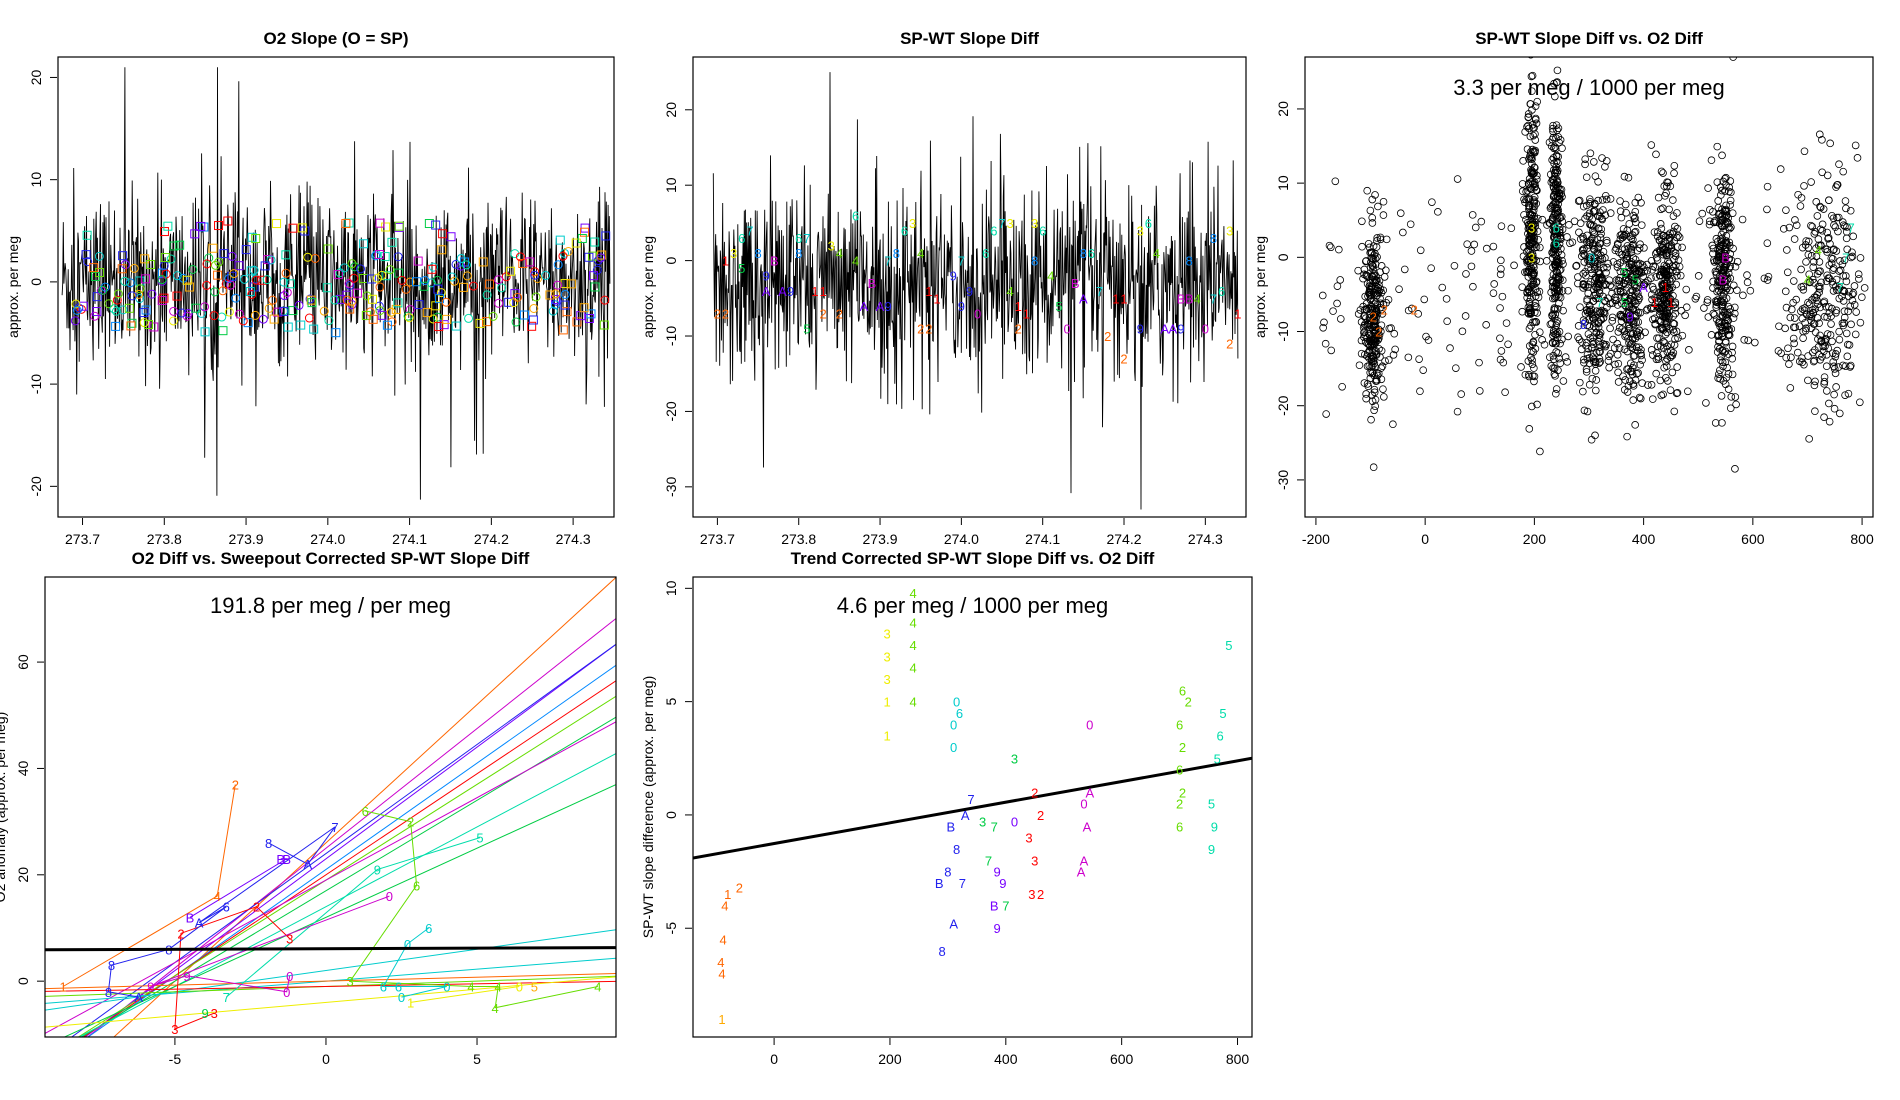  What do you see at coordinates (597, 986) in the screenshot?
I see `point-label: 4` at bounding box center [597, 986].